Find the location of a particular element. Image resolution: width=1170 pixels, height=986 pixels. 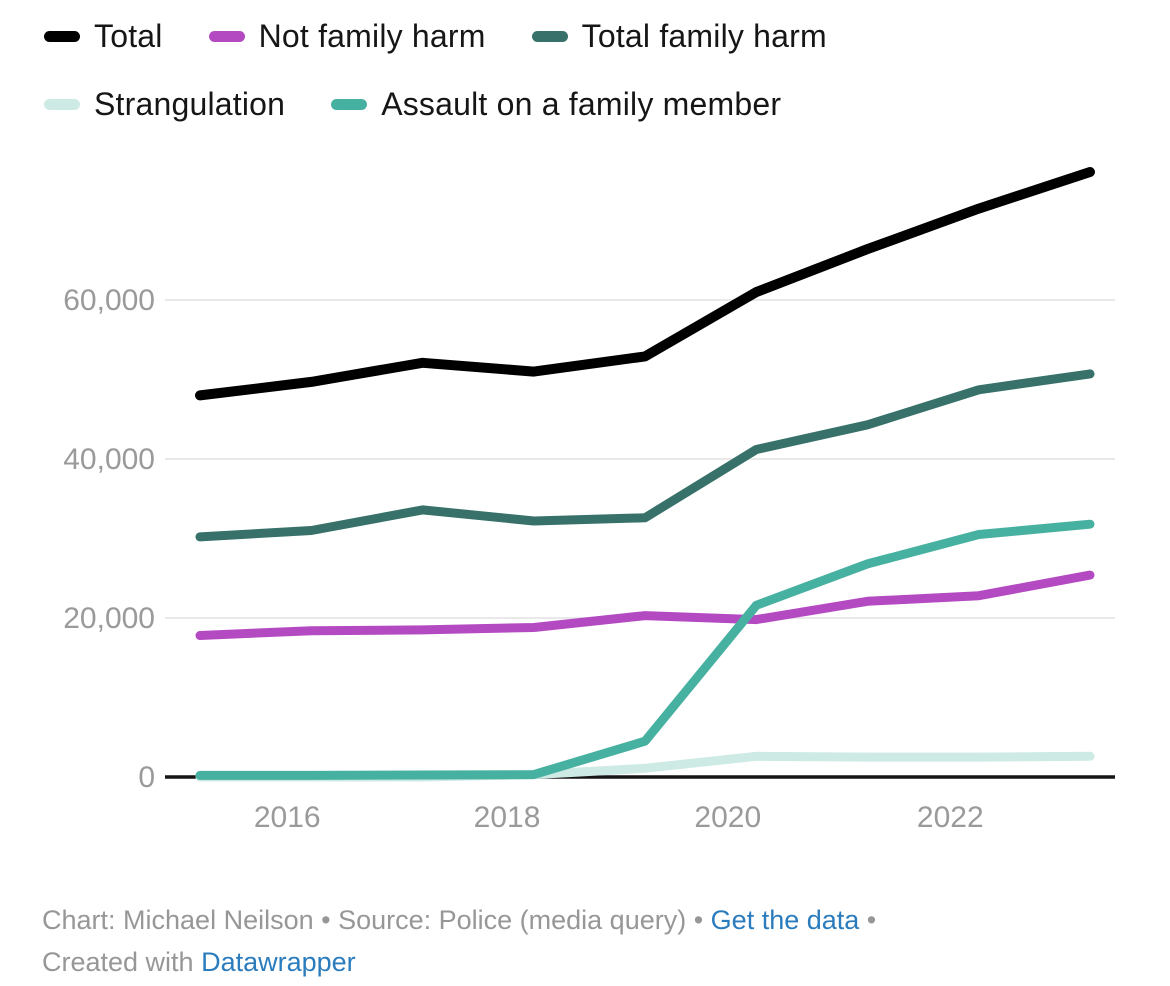

legend-label: Total family harm is located at coordinates (704, 36).